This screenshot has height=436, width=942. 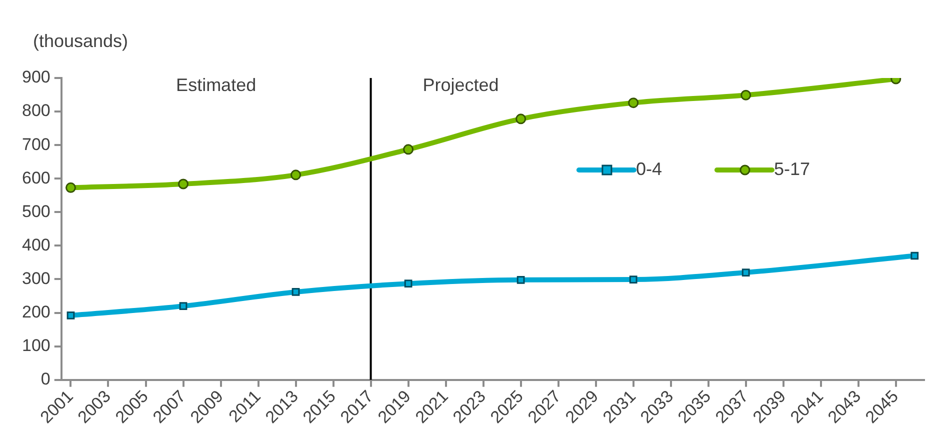 I want to click on legend-label: 0-4, so click(x=649, y=168).